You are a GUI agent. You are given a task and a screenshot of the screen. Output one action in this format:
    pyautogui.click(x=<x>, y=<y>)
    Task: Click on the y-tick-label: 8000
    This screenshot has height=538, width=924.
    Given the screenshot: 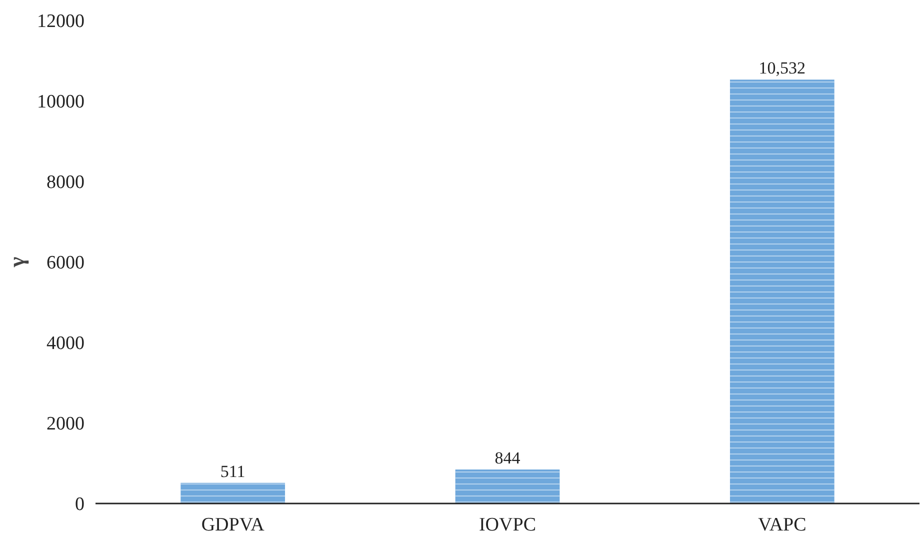 What is the action you would take?
    pyautogui.click(x=65, y=182)
    